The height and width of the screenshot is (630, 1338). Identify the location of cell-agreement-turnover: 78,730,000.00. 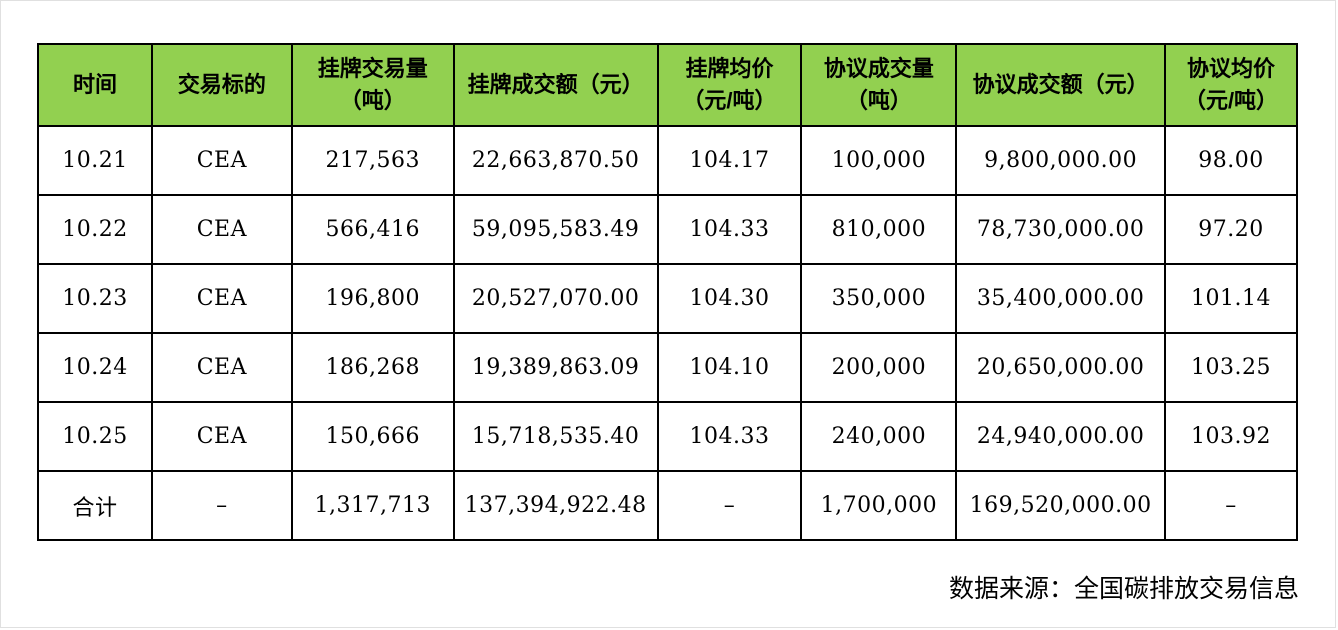
(1060, 229).